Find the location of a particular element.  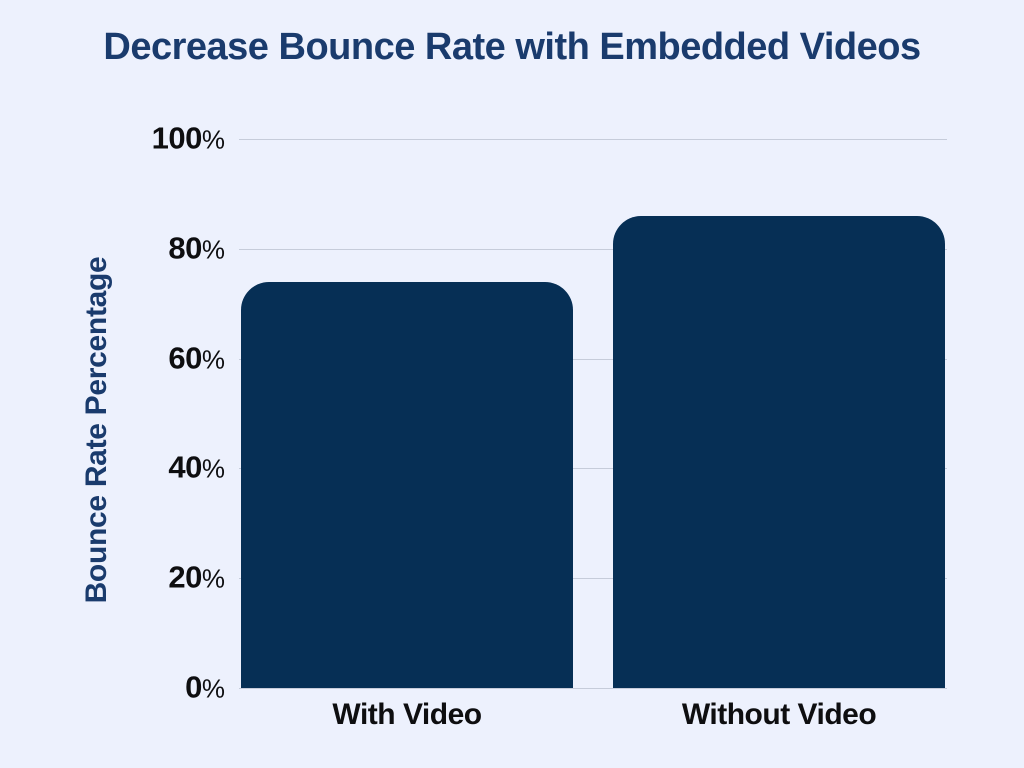

y-tick-number: 40 is located at coordinates (185, 467).